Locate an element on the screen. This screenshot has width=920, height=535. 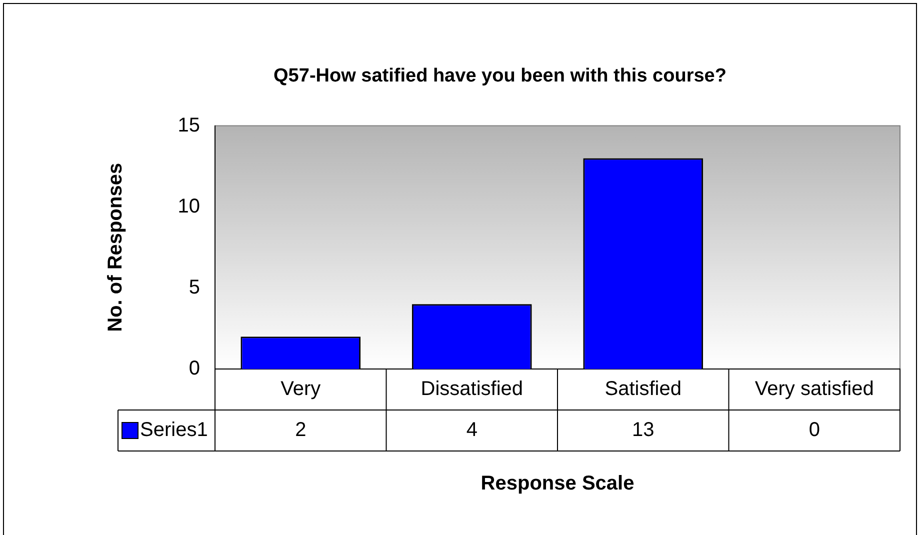
x-tick-label: Dissatisfied is located at coordinates (472, 389).